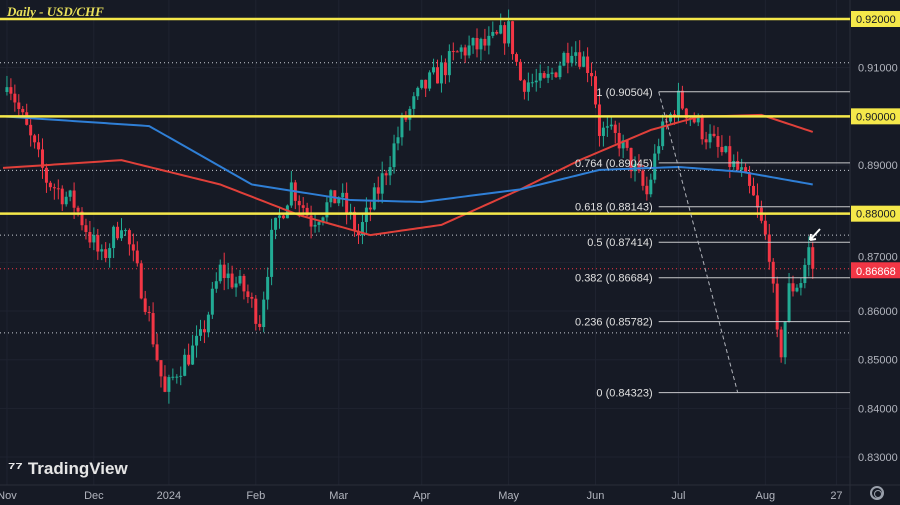 This screenshot has height=505, width=900. What do you see at coordinates (596, 496) in the screenshot?
I see `x-tick-label: Jun` at bounding box center [596, 496].